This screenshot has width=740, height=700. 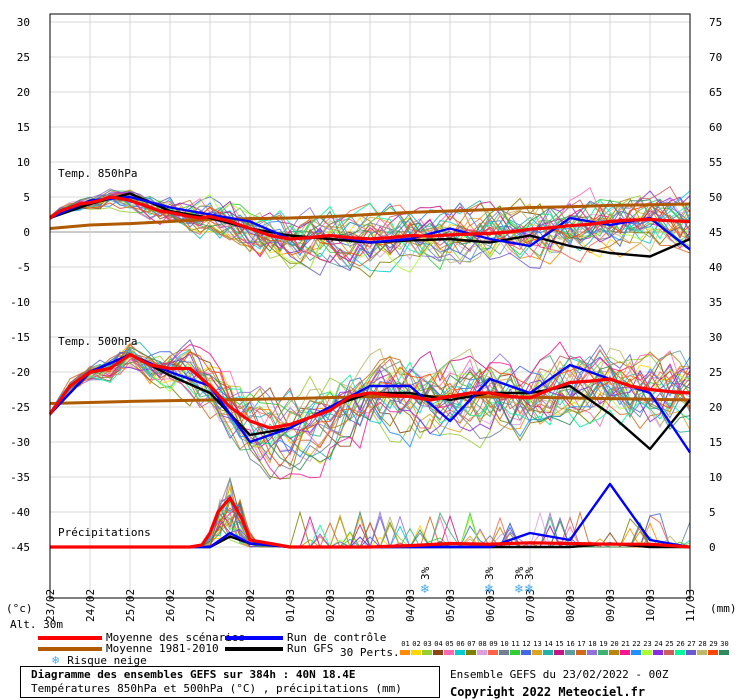 I want to click on y-left-tick-label: -30, so click(x=20, y=442).